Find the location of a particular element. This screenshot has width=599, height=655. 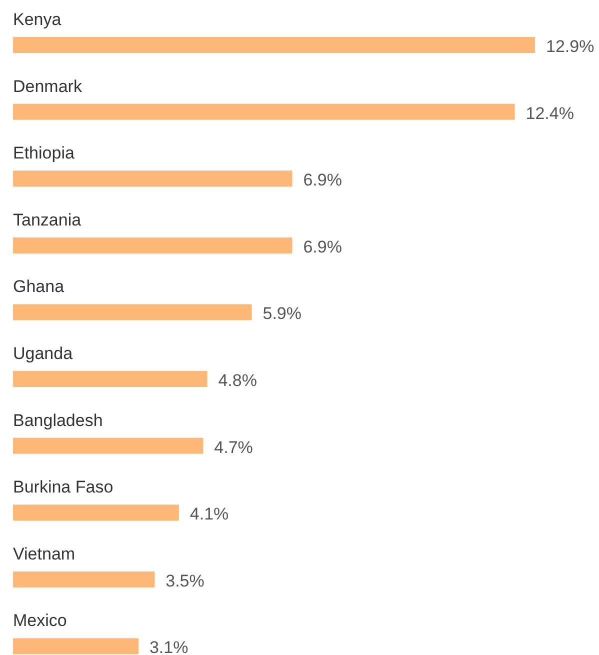

data-label: 3.1% is located at coordinates (168, 646).